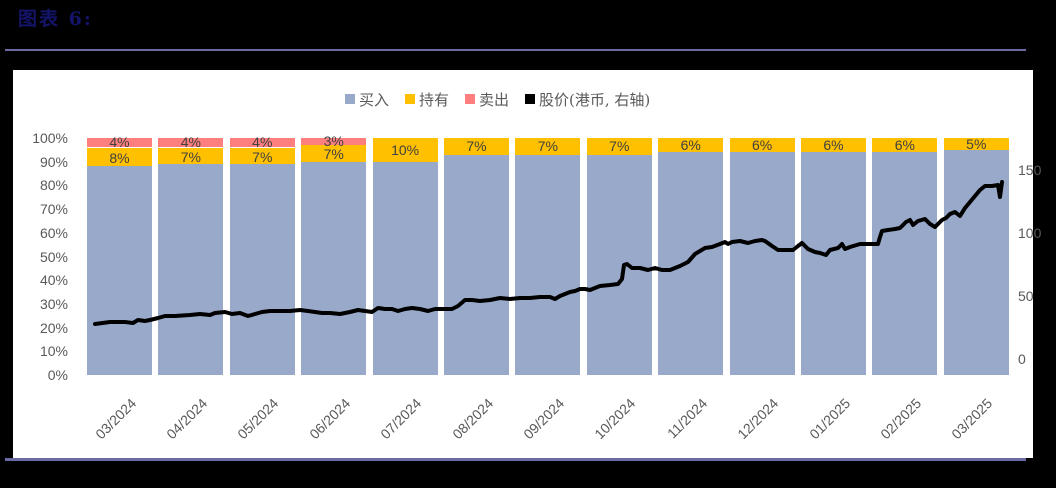 Image resolution: width=1056 pixels, height=488 pixels. I want to click on bar-09-2024: 7%, so click(548, 256).